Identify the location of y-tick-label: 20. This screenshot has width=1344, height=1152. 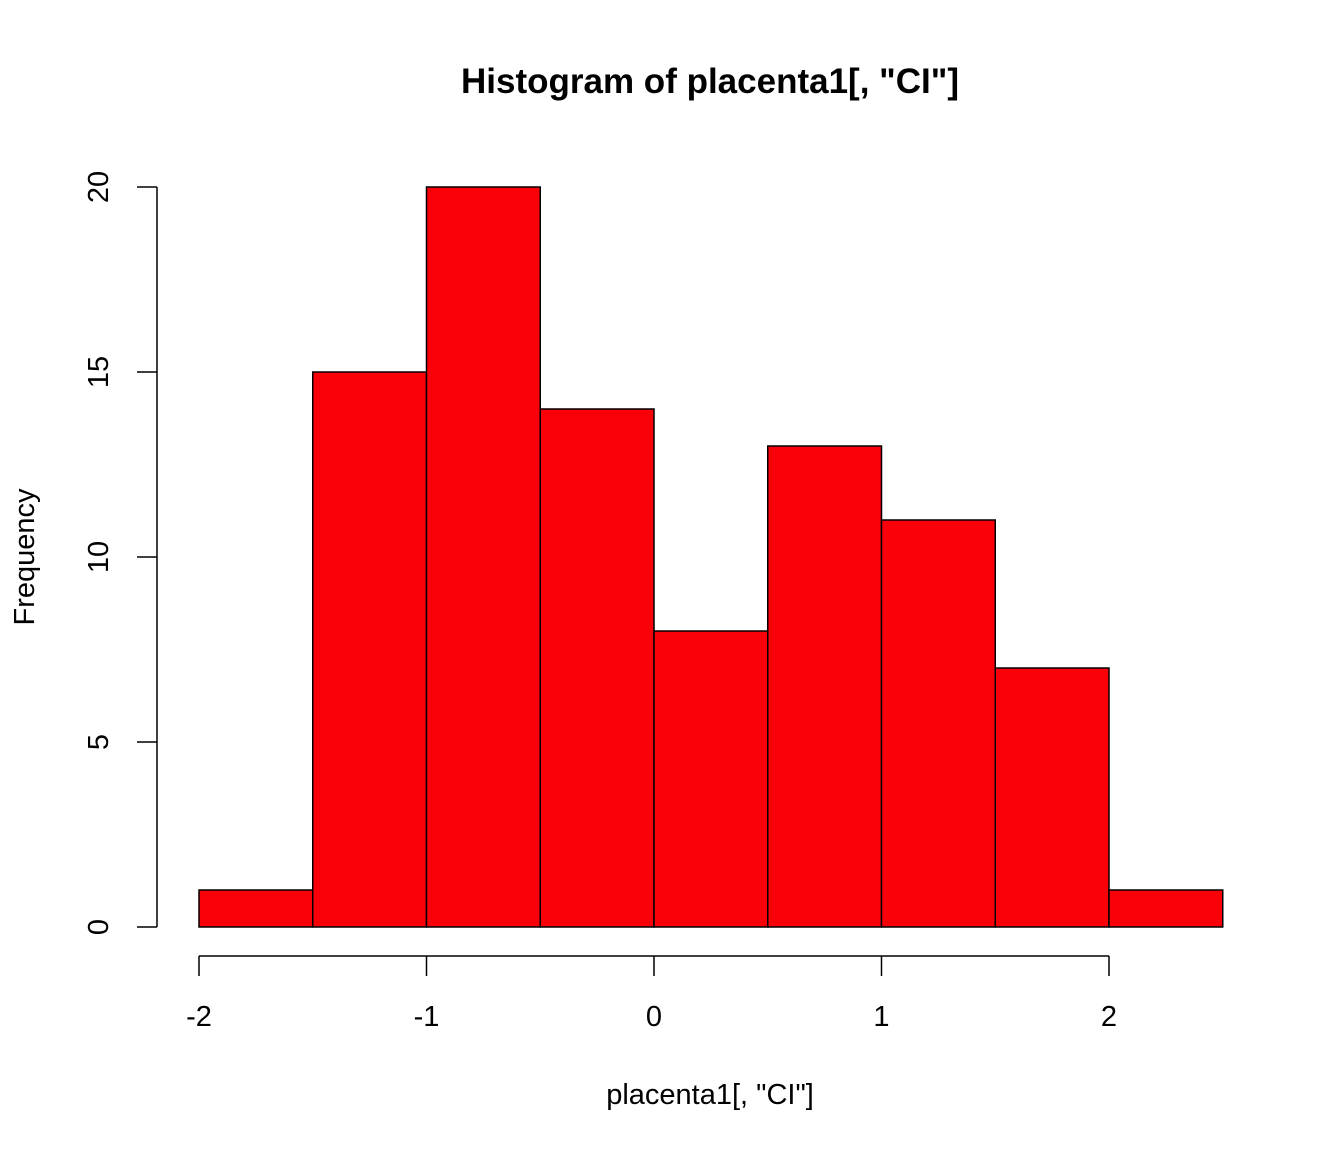
(99, 187).